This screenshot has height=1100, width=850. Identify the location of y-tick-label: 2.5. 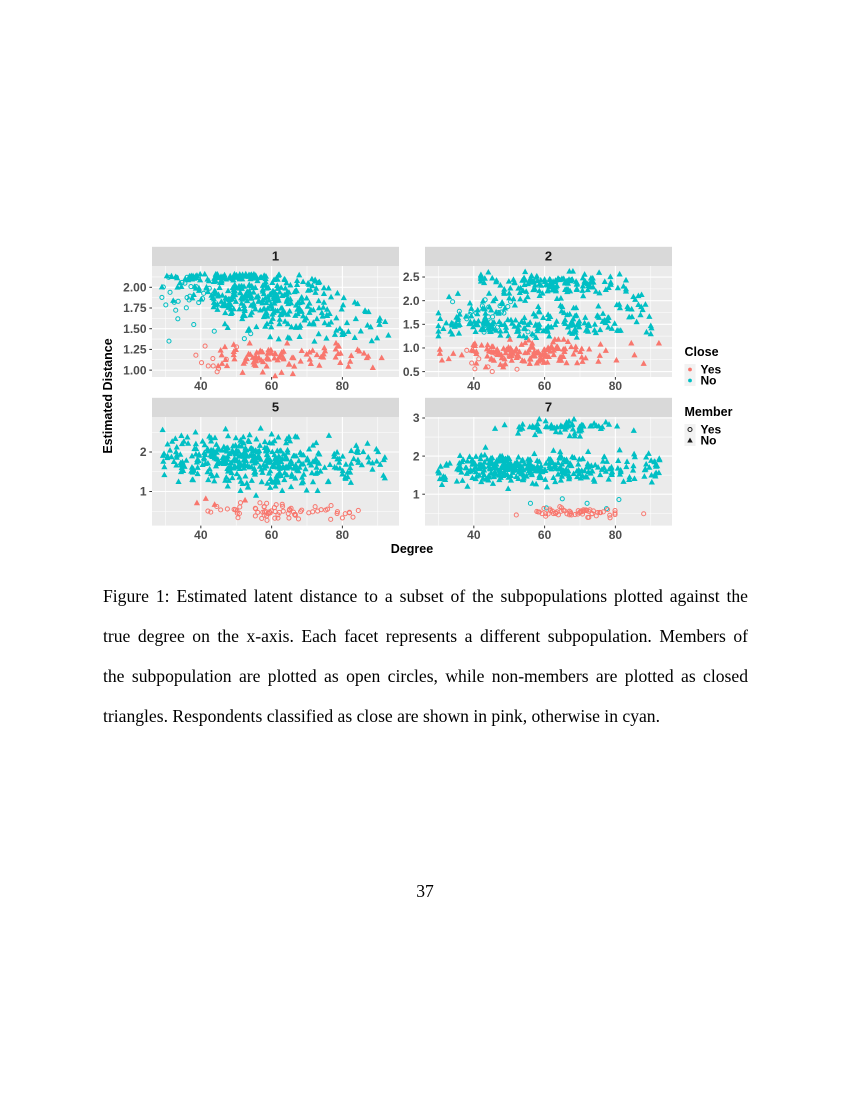
(411, 277).